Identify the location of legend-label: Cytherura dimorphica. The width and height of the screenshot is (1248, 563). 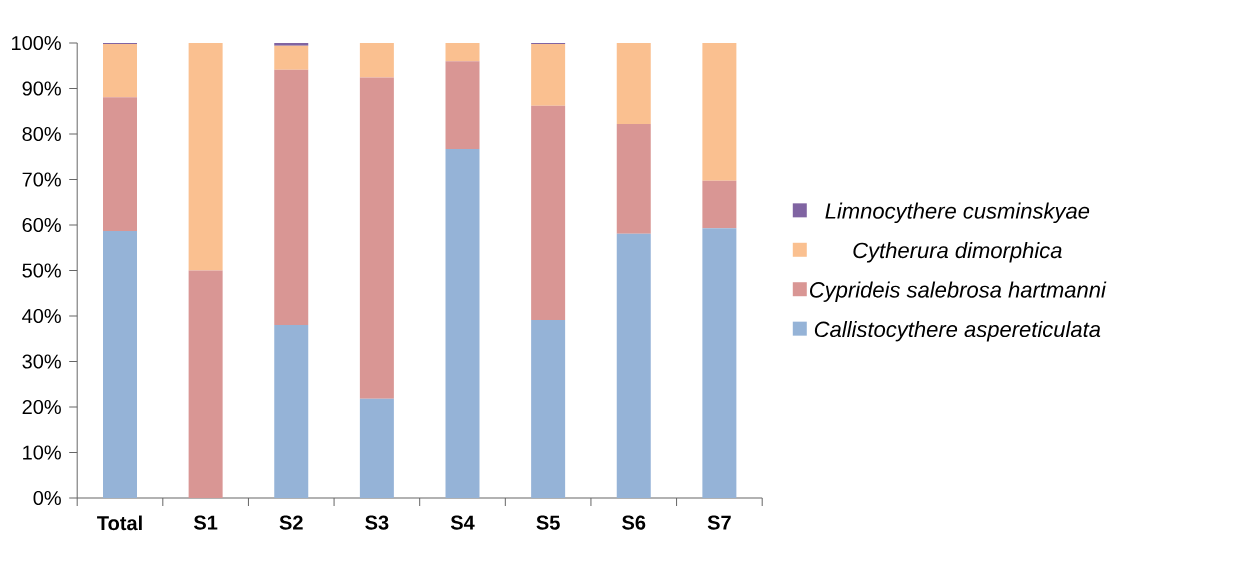
(957, 252).